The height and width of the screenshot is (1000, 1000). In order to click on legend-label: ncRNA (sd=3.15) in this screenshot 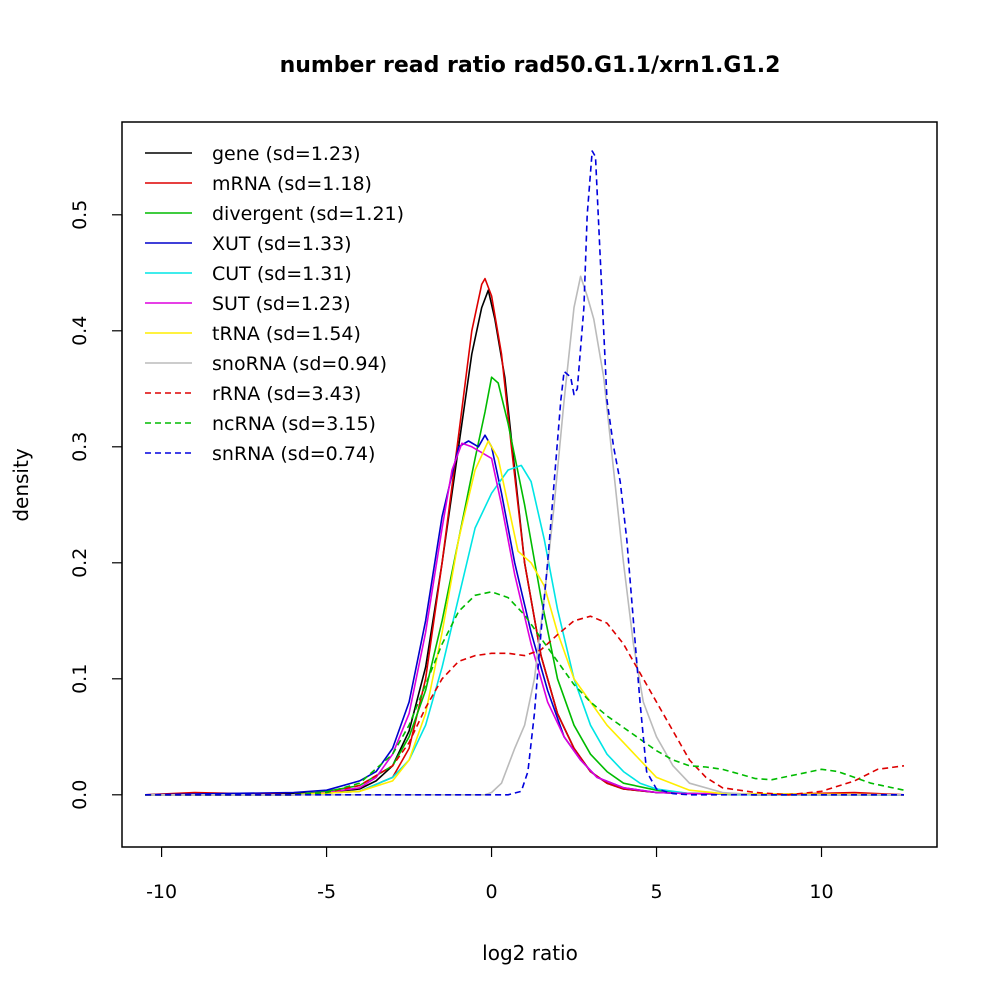, I will do `click(294, 424)`.